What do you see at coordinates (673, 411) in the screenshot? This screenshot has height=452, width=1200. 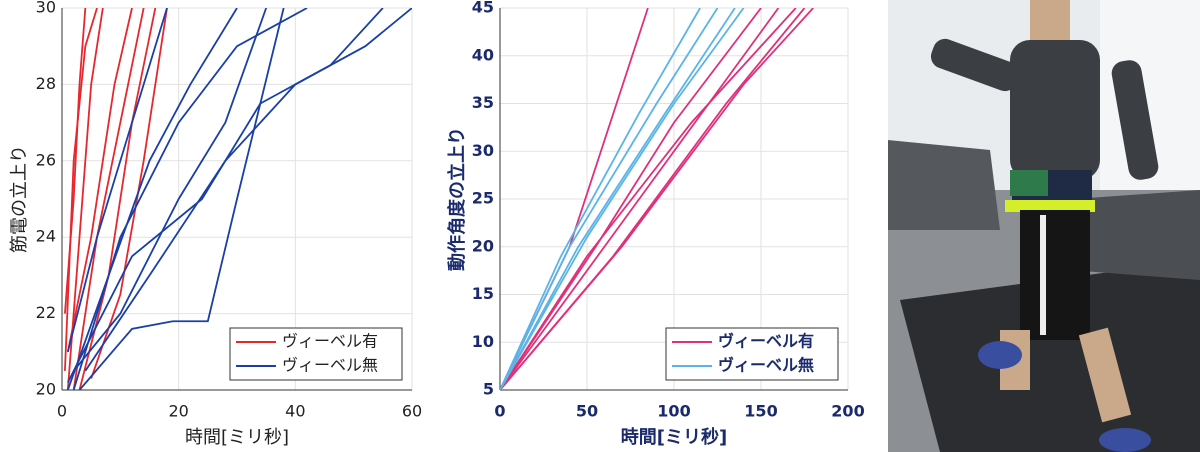 I see `x-tick-label: 100` at bounding box center [673, 411].